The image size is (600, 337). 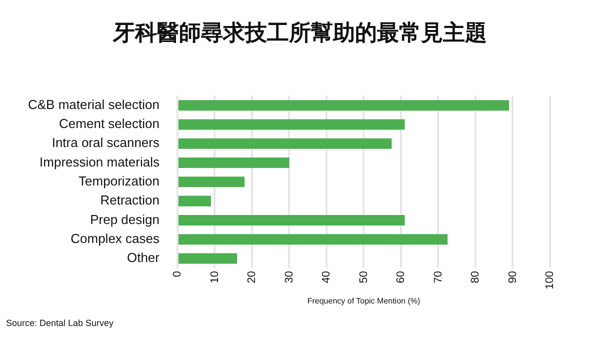 What do you see at coordinates (125, 219) in the screenshot?
I see `y-tick-label: Prep design` at bounding box center [125, 219].